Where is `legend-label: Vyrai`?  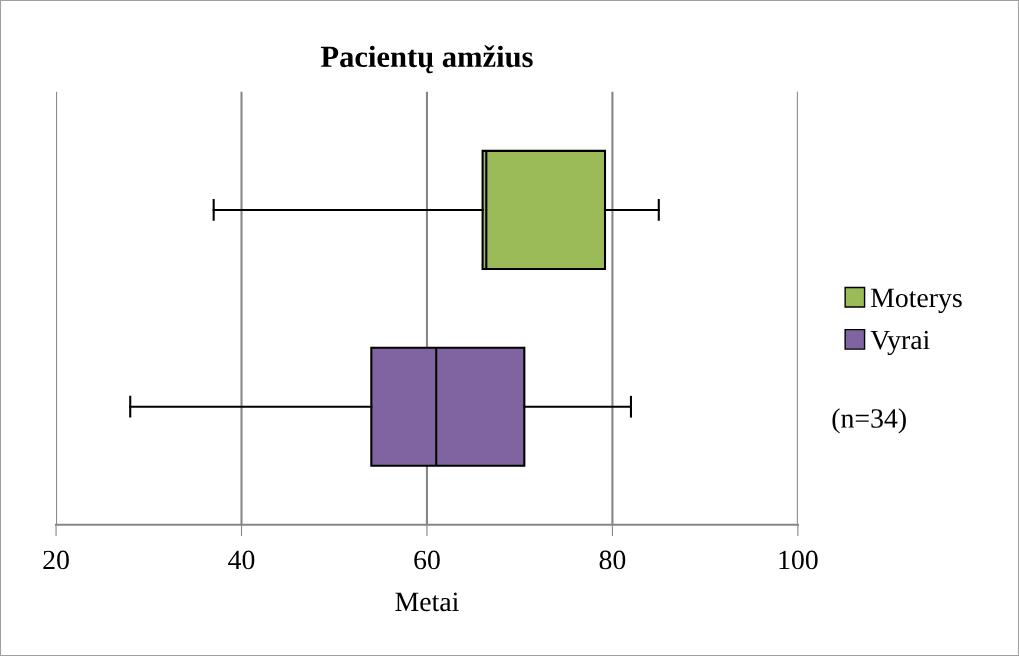
legend-label: Vyrai is located at coordinates (900, 343).